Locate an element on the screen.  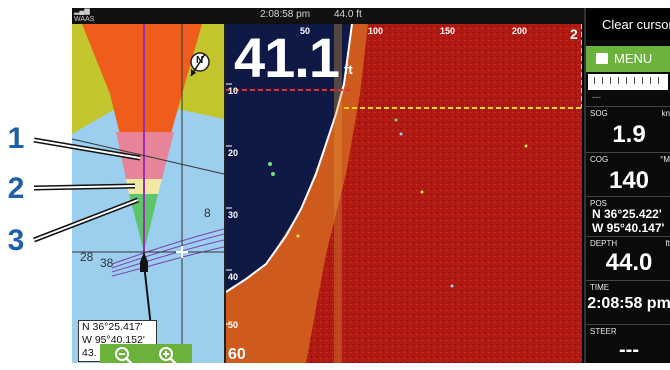
cursor-longitude: W 95°40.152' is located at coordinates (113, 340).